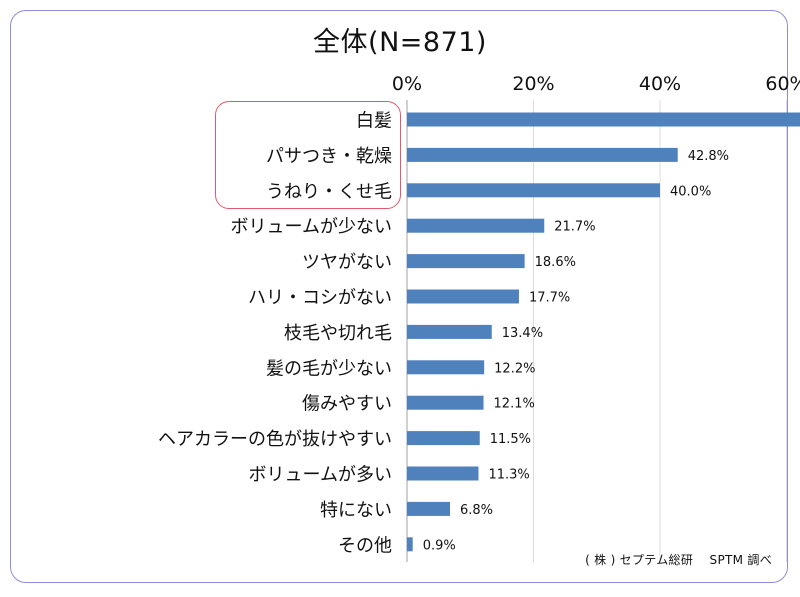  Describe the element at coordinates (678, 560) in the screenshot. I see `source-note: ( 株 ) セプテム総研 SPTM 調べ` at that location.